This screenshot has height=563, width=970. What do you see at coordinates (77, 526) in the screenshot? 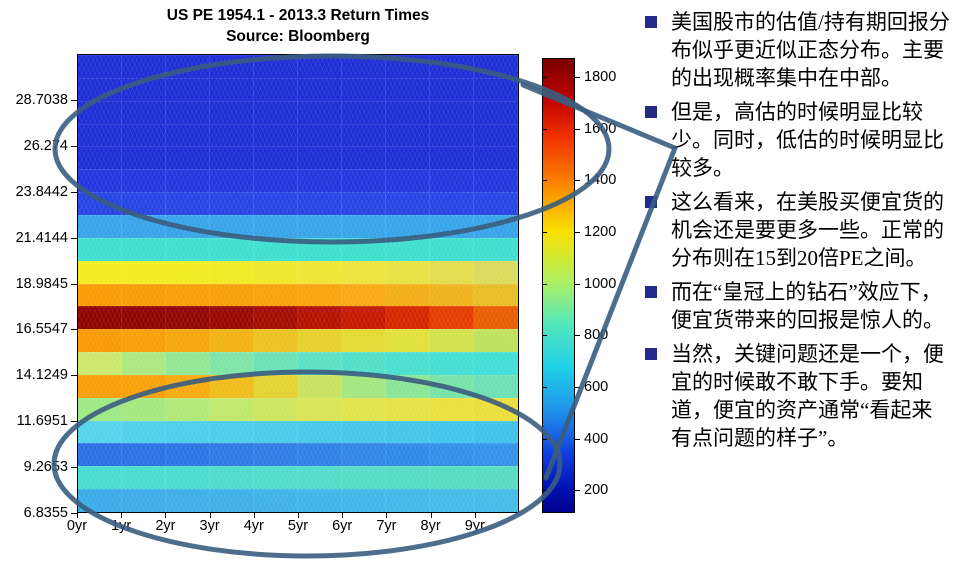
I see `x-axis-label: 0yr` at bounding box center [77, 526].